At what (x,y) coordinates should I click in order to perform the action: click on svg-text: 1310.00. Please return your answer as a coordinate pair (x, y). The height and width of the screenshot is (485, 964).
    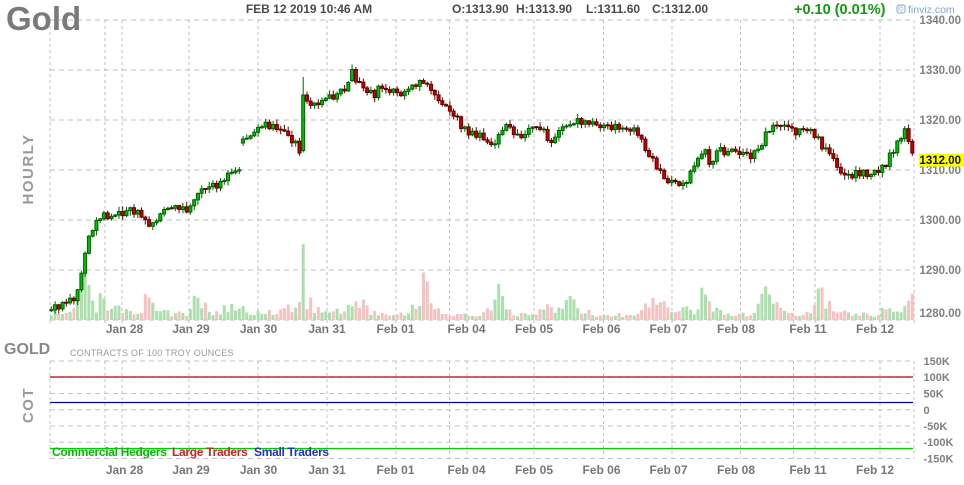
    Looking at the image, I should click on (940, 171).